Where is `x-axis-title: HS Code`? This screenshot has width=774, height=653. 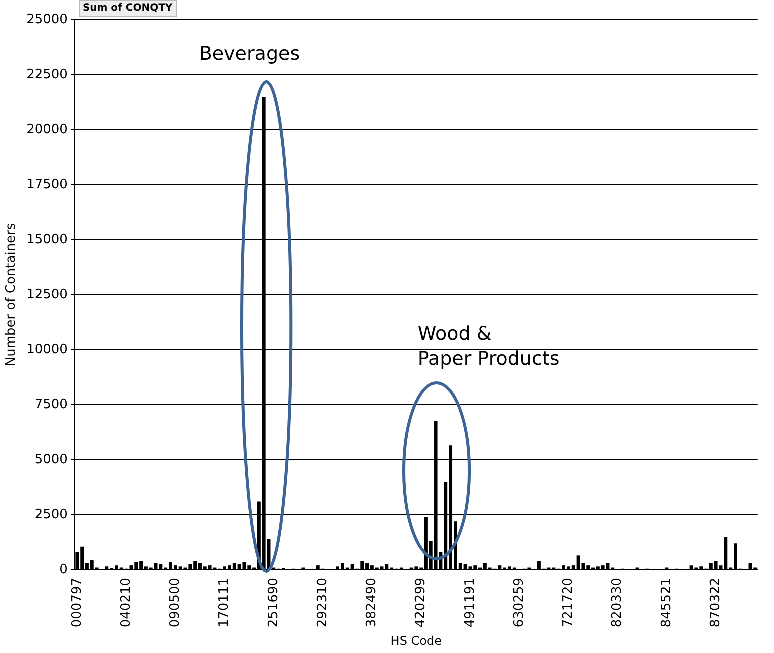
x-axis-title: HS Code is located at coordinates (416, 641).